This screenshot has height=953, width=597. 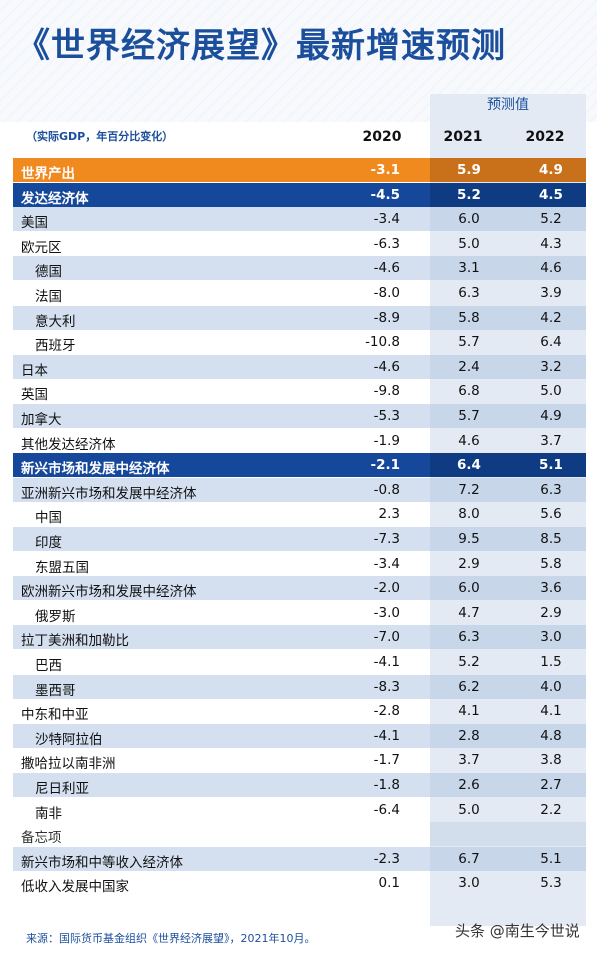 What do you see at coordinates (551, 637) in the screenshot?
I see `value-2022: 3.0` at bounding box center [551, 637].